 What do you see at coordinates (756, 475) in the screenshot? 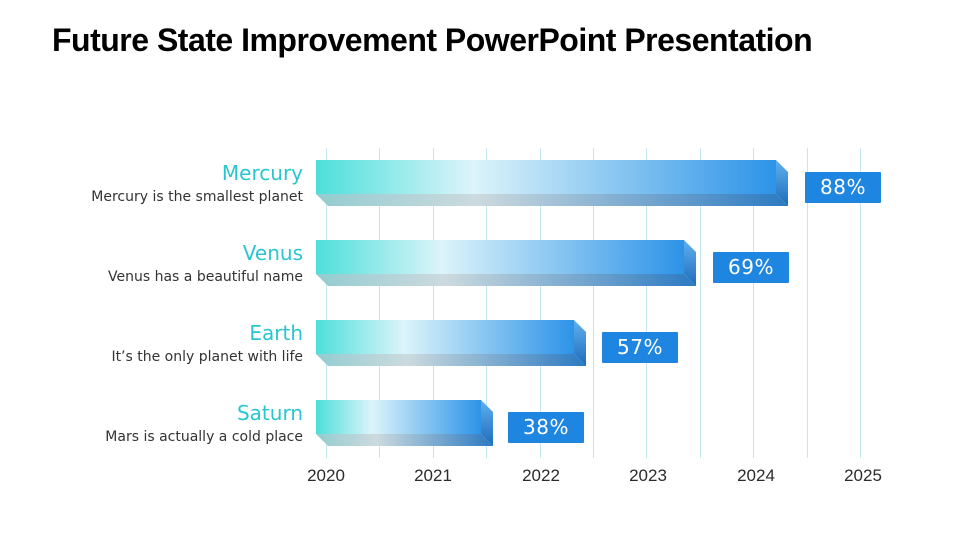
I see `x-axis-tick-2024: 2024` at bounding box center [756, 475].